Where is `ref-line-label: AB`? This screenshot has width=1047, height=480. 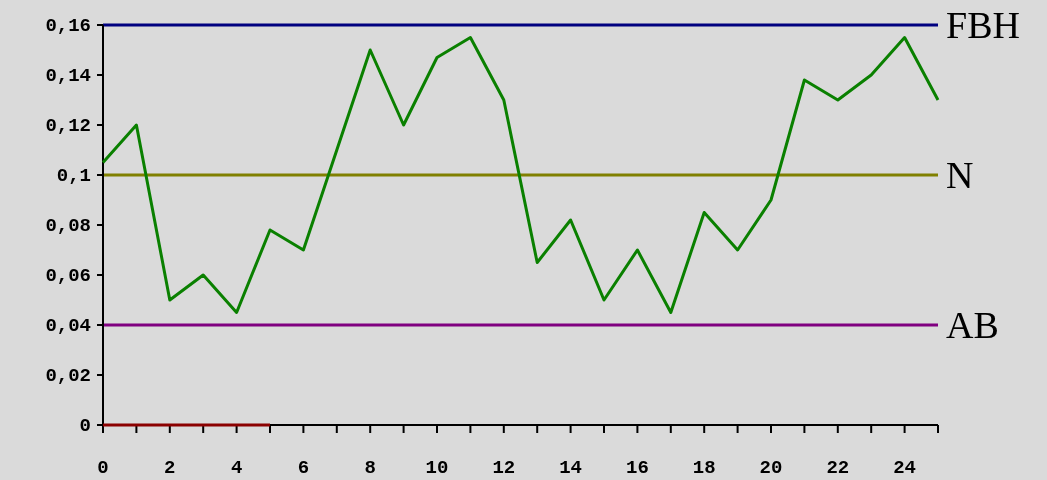 ref-line-label: AB is located at coordinates (972, 325).